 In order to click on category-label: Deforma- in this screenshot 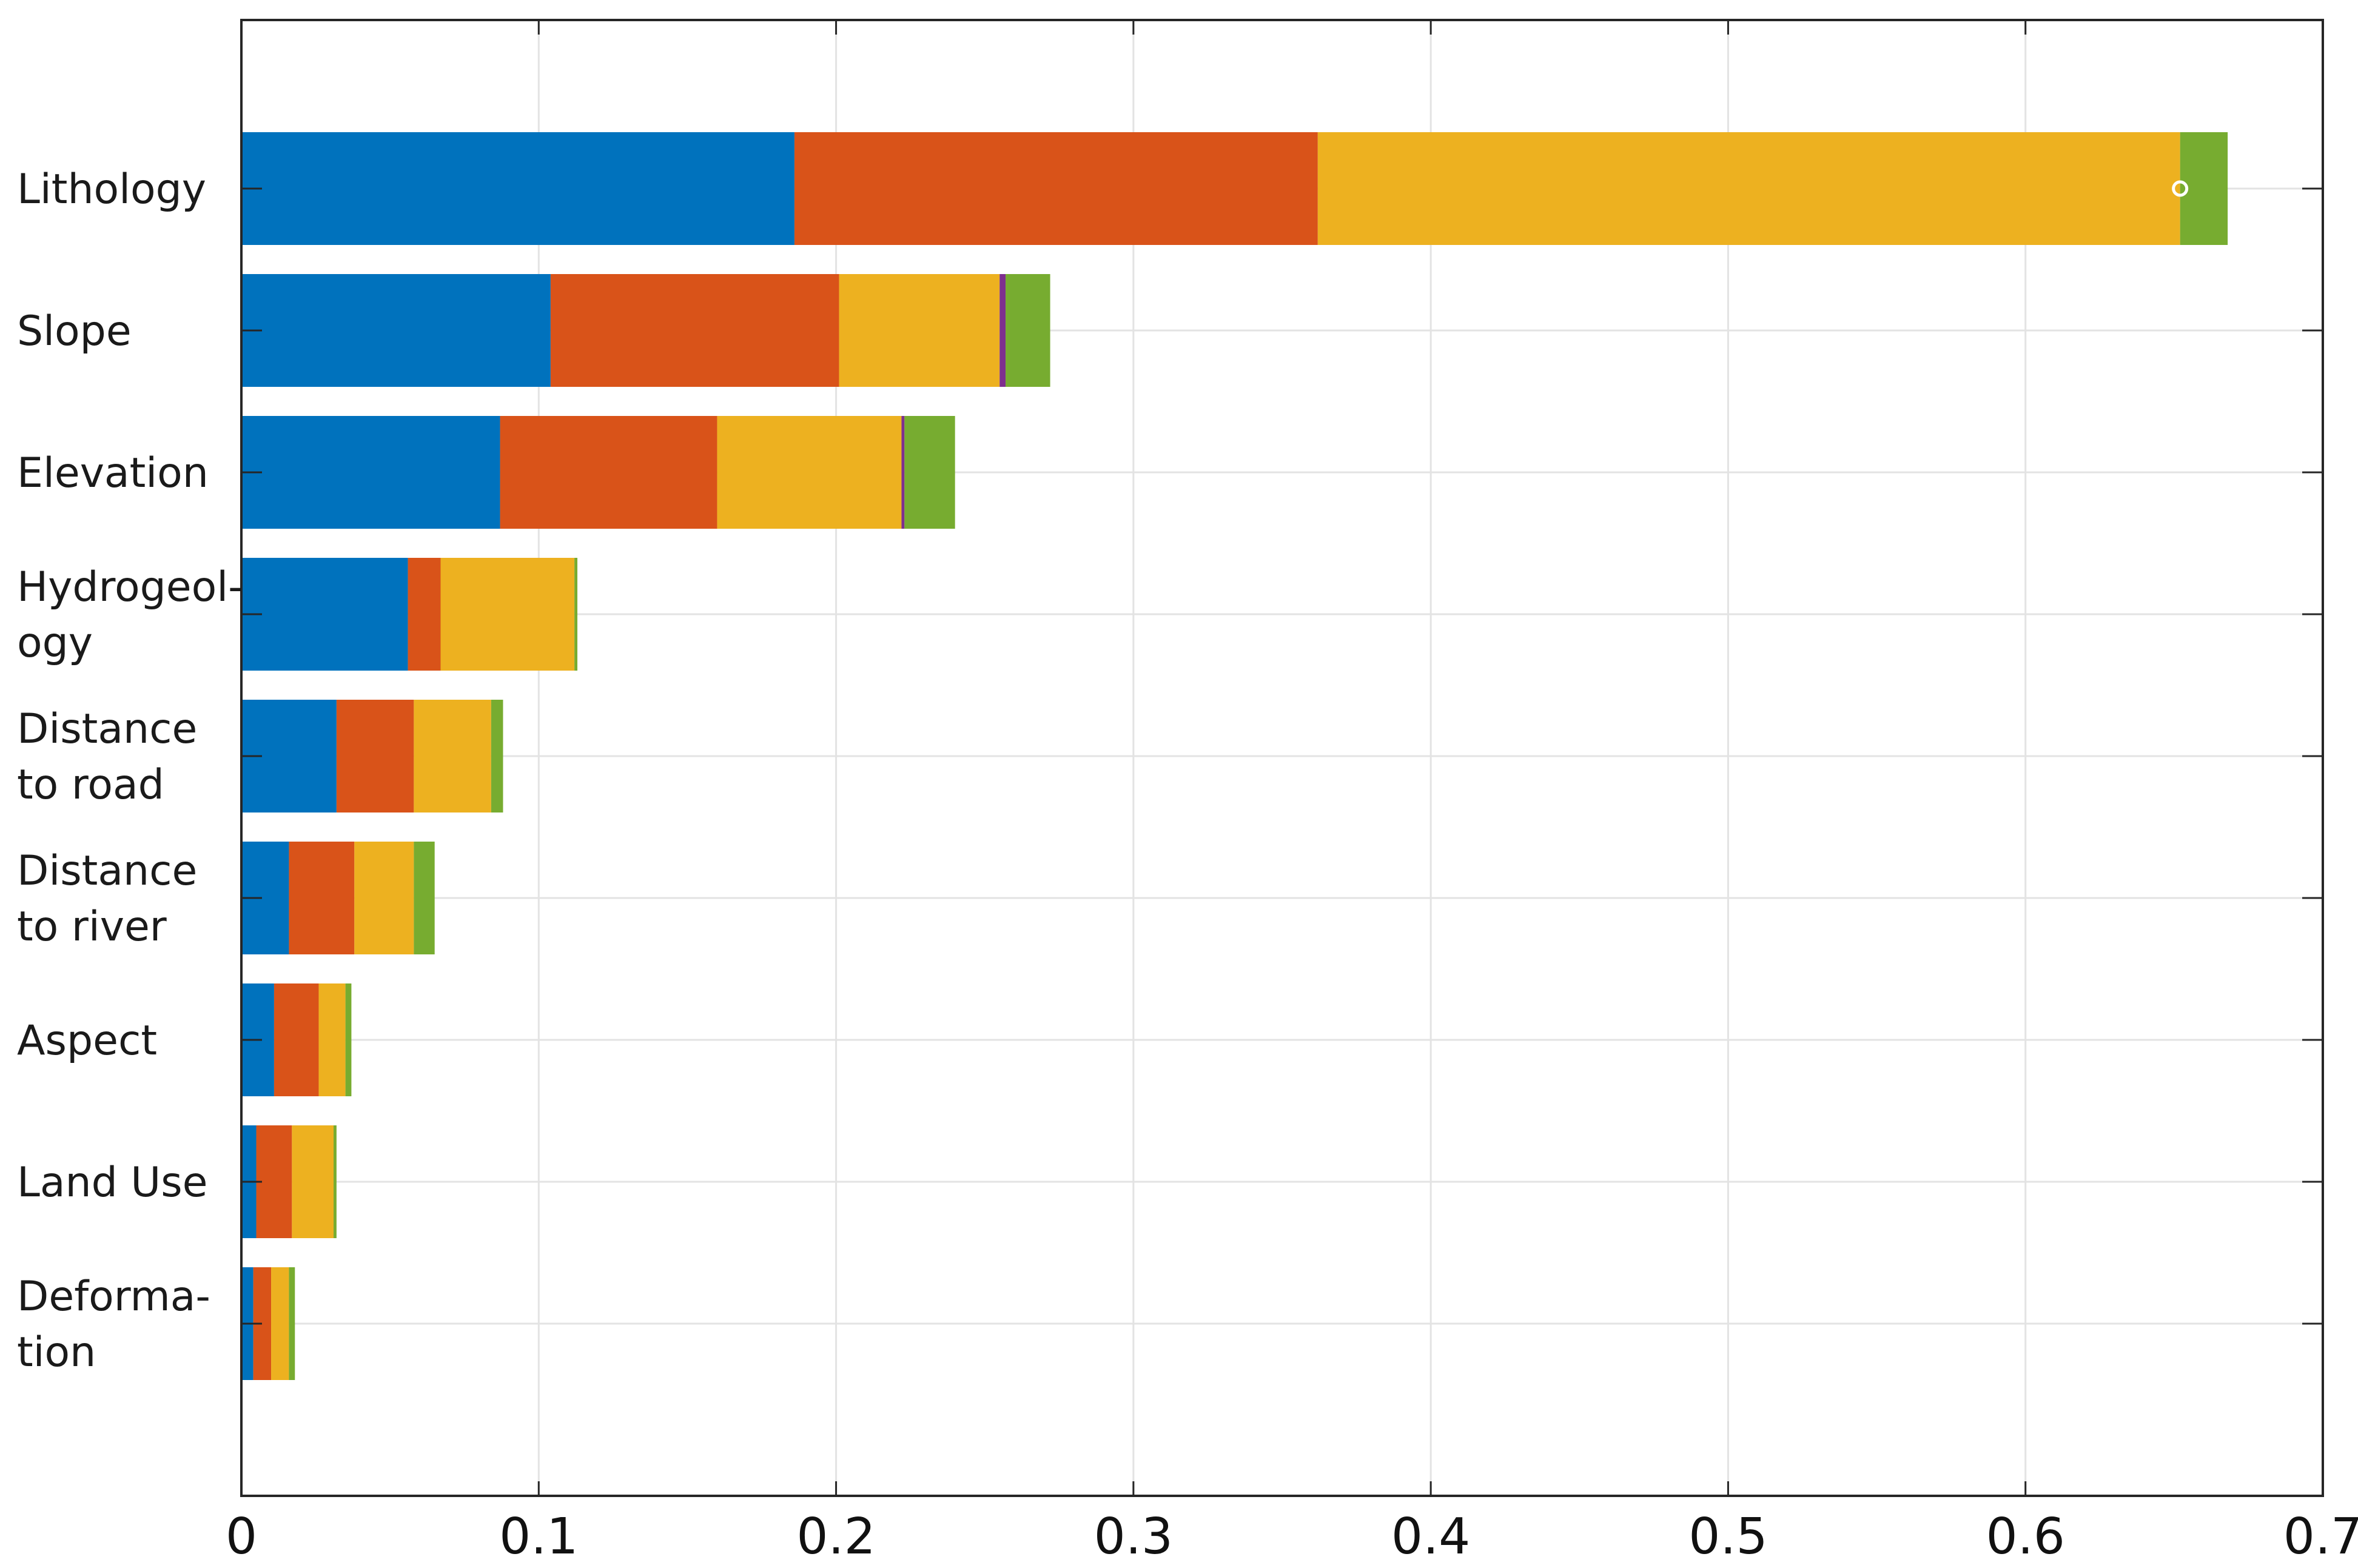, I will do `click(114, 1297)`.